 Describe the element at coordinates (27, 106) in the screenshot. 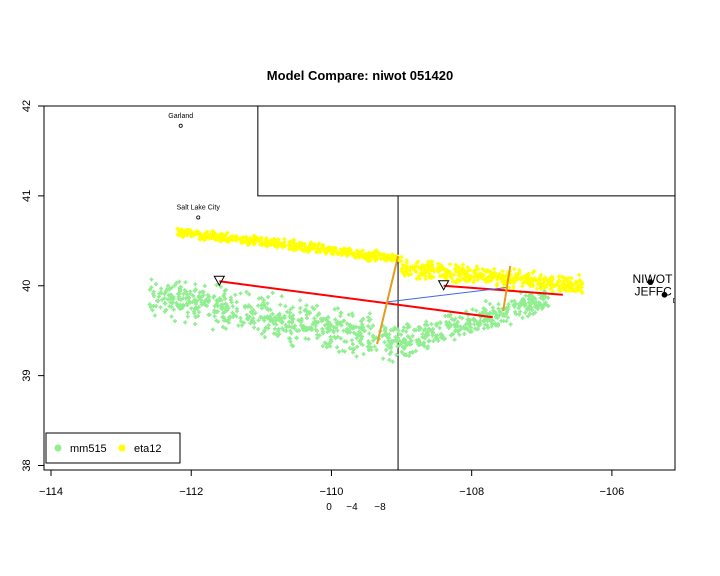

I see `y-tick-label: 42` at that location.